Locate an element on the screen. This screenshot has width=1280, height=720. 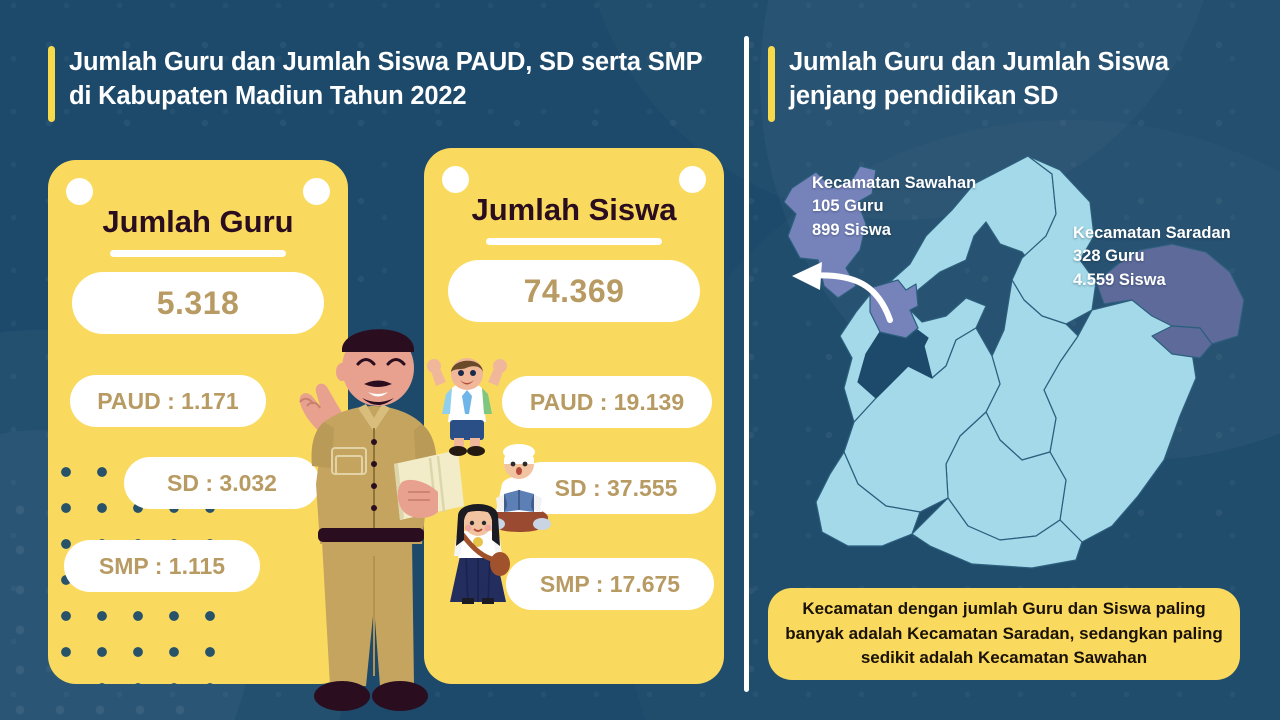
map-label-saradan: Kecamatan Saradan 328 Guru 4.559 Siswa is located at coordinates (1152, 257).